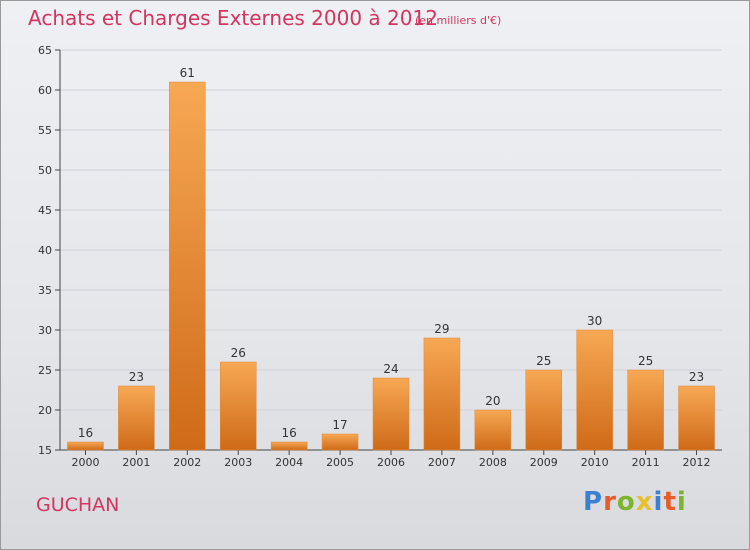 This screenshot has height=550, width=750. Describe the element at coordinates (626, 502) in the screenshot. I see `logo-letter: o` at that location.